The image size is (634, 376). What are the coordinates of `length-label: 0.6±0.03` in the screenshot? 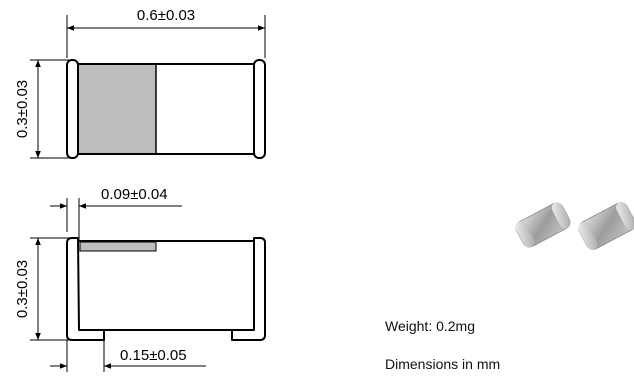 It's located at (166, 15).